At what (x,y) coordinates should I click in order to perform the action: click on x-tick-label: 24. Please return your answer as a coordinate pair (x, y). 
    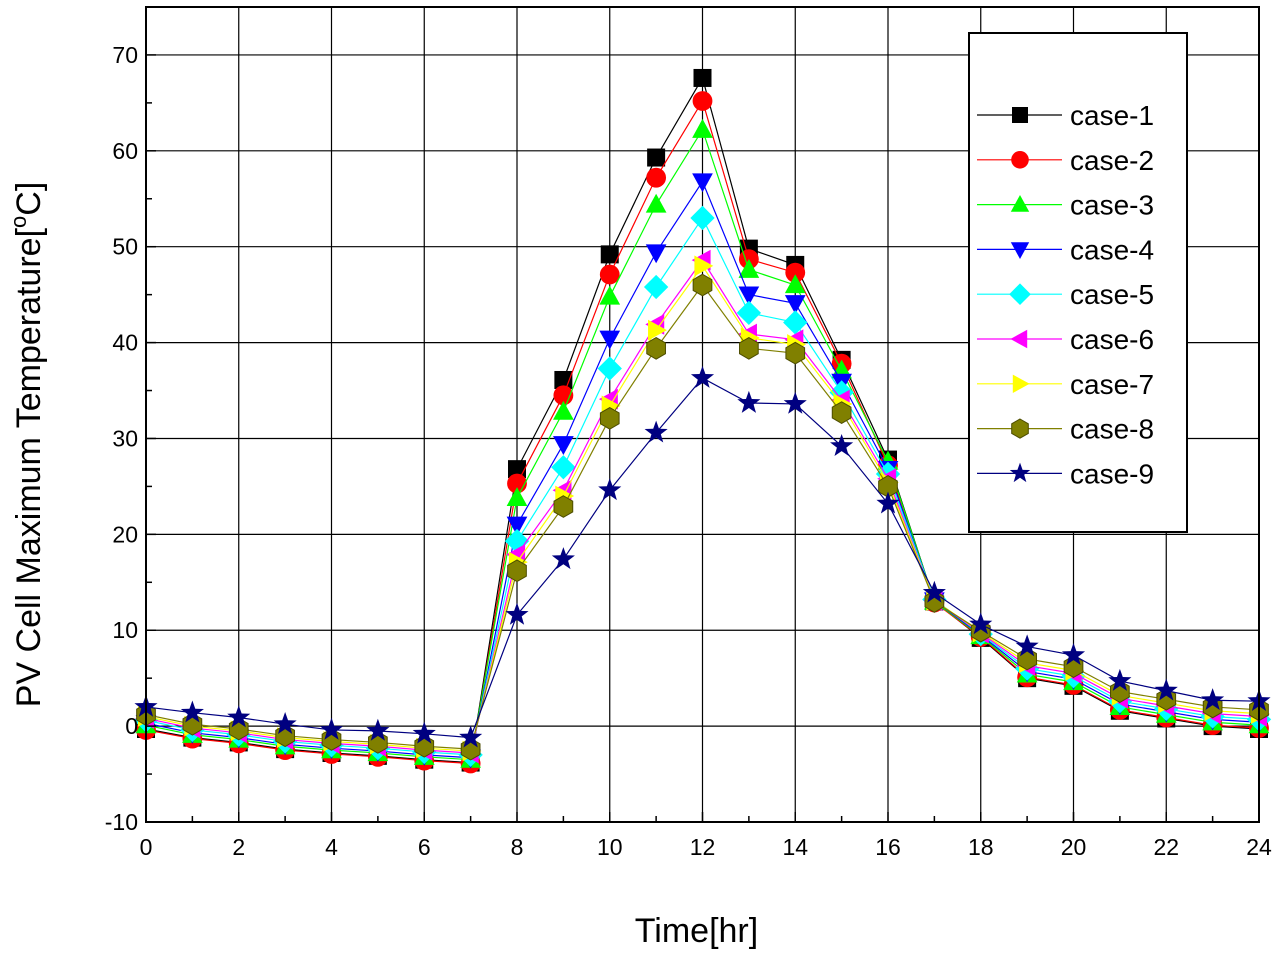
    Looking at the image, I should click on (1259, 847).